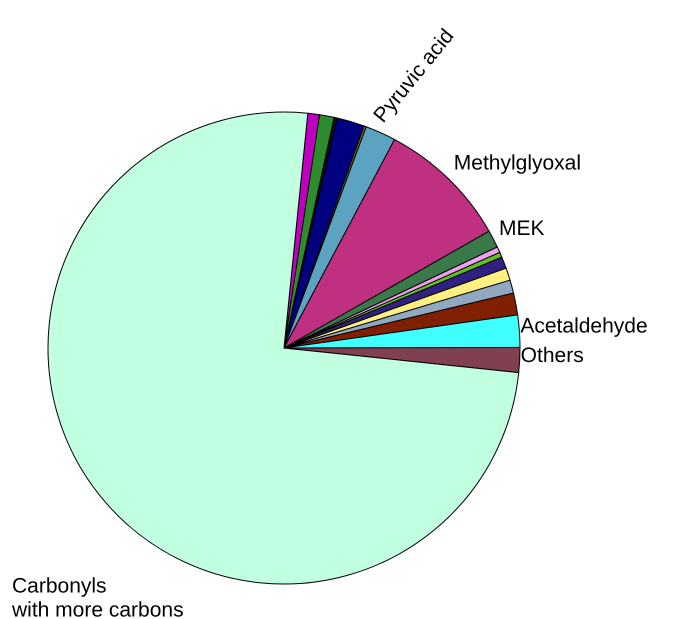  What do you see at coordinates (584, 326) in the screenshot?
I see `slice-label: Acetaldehyde` at bounding box center [584, 326].